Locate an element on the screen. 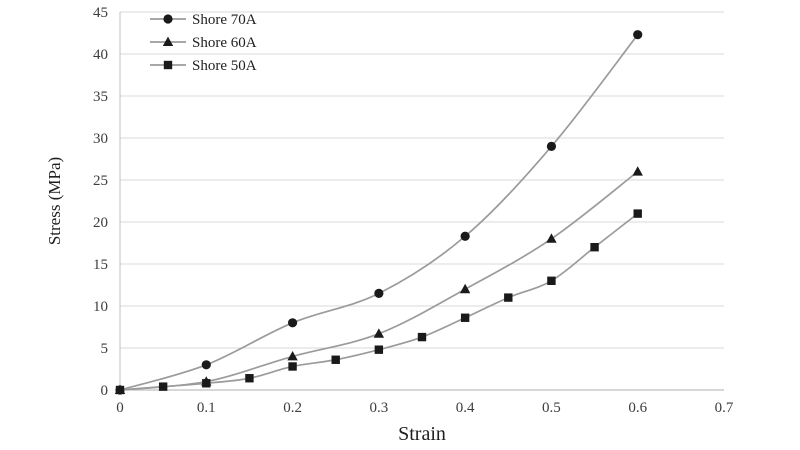  x-tick-label: 0 is located at coordinates (120, 408).